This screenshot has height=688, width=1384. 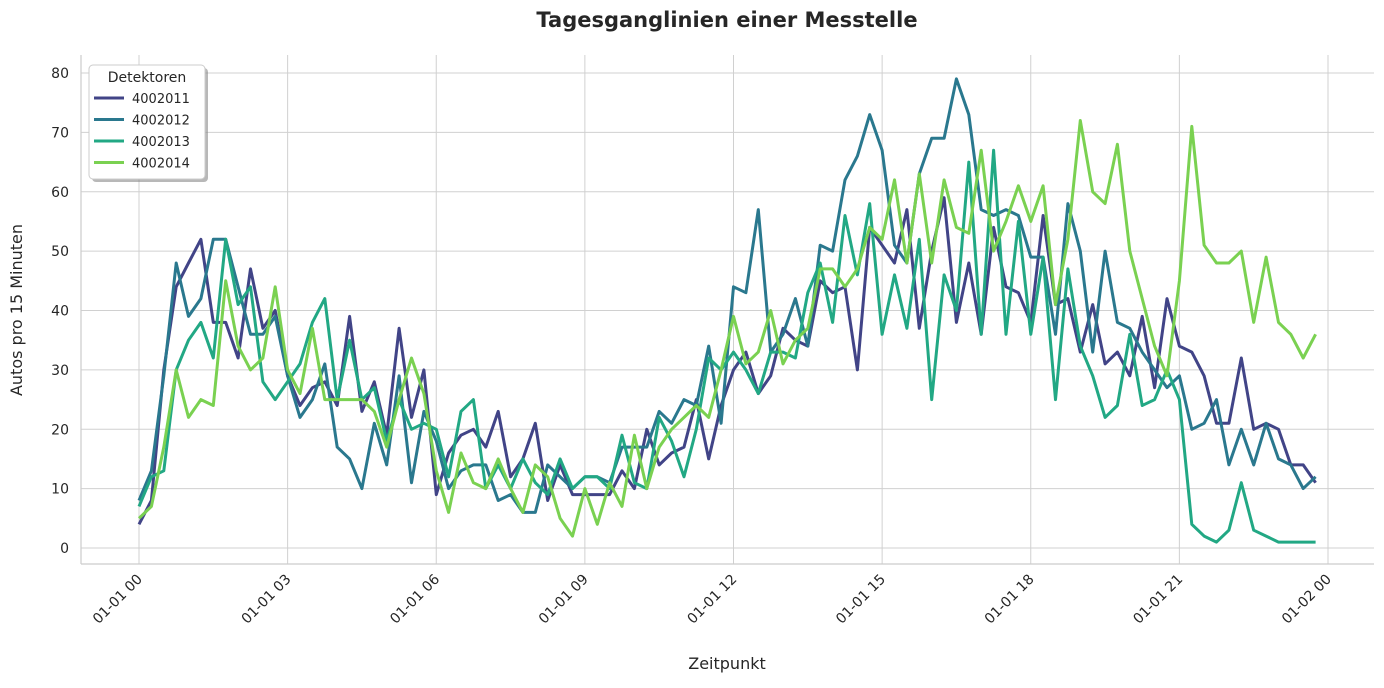 I want to click on legend-label: 4002014, so click(x=161, y=164).